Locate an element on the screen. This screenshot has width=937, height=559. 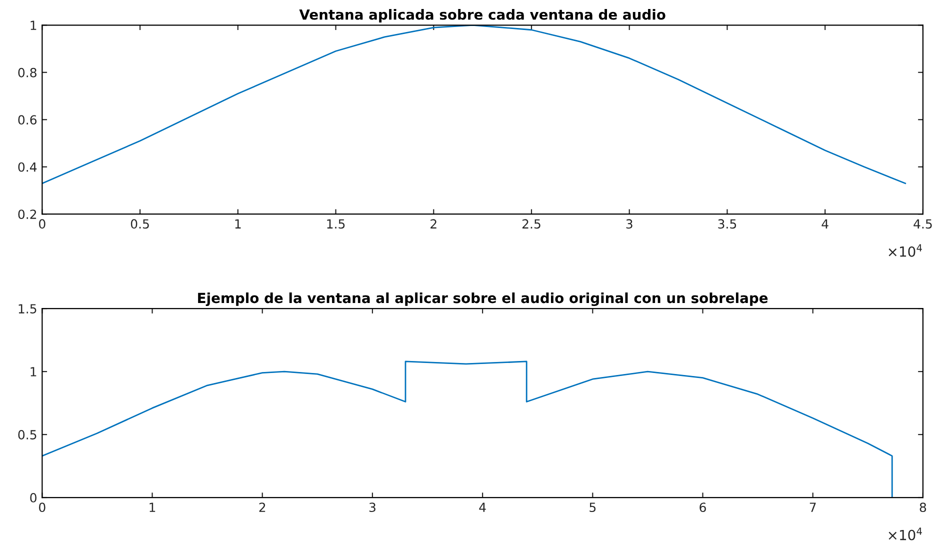
x-tick-label: 4.5 is located at coordinates (923, 224).